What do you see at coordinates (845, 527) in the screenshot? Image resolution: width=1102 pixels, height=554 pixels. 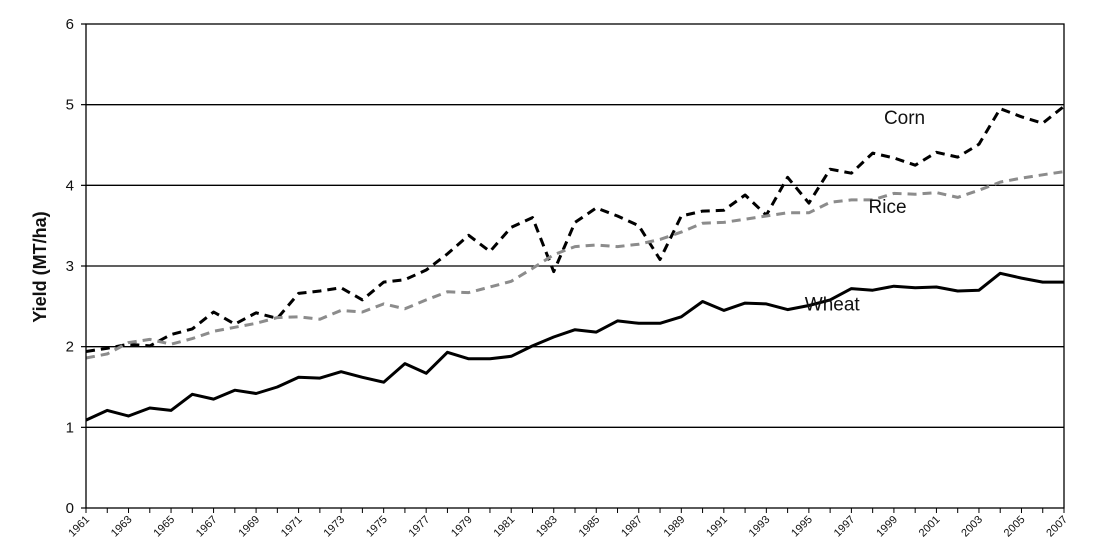 I see `x-tick-label-1997: 1997` at bounding box center [845, 527].